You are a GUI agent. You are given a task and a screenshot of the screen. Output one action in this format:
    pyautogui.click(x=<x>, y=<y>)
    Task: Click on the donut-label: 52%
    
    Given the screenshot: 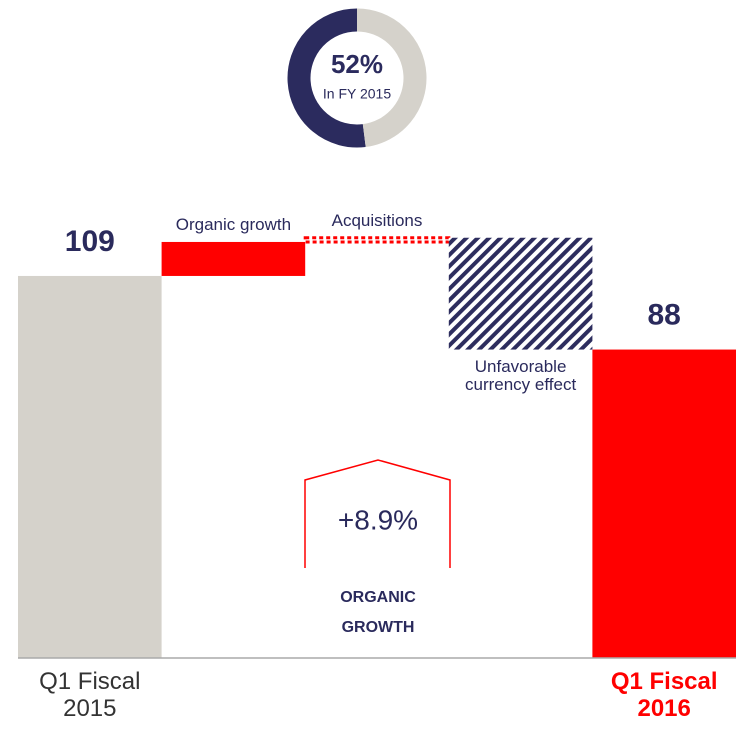 What is the action you would take?
    pyautogui.click(x=357, y=64)
    